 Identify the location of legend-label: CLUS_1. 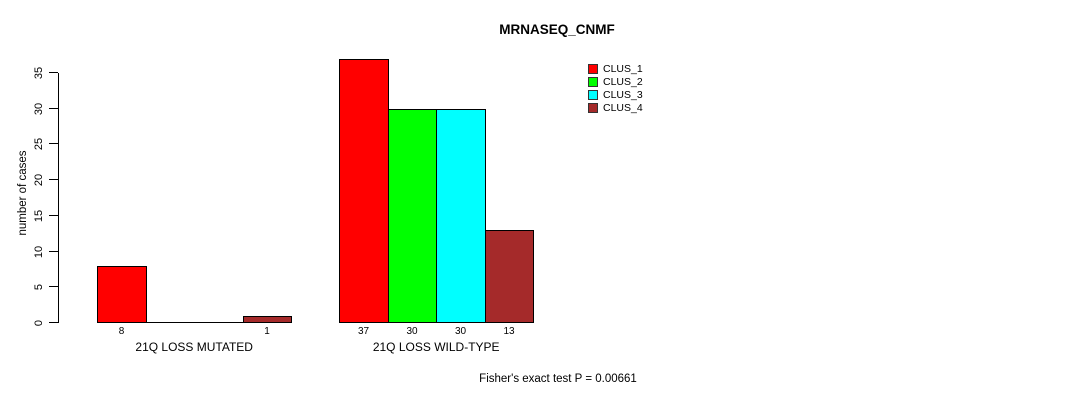
(623, 69).